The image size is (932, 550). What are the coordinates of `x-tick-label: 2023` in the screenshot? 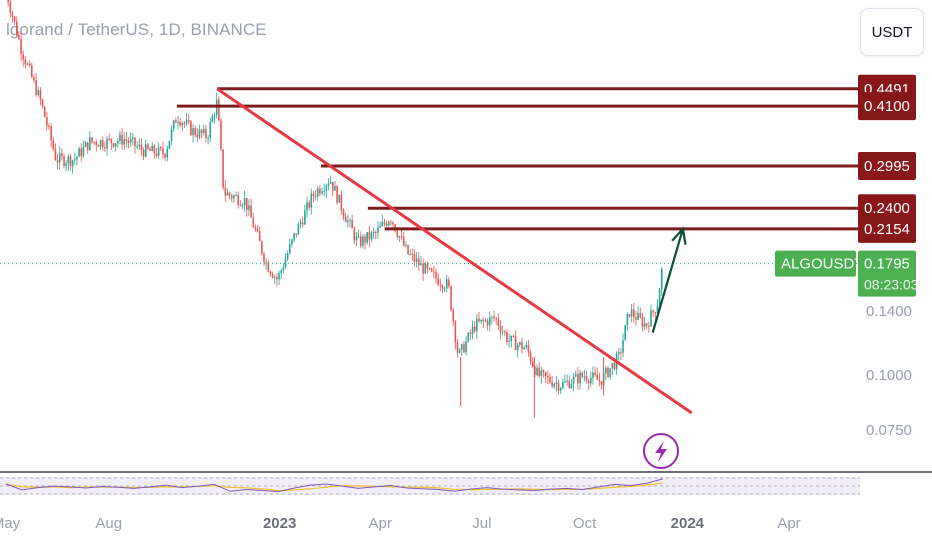 It's located at (279, 523).